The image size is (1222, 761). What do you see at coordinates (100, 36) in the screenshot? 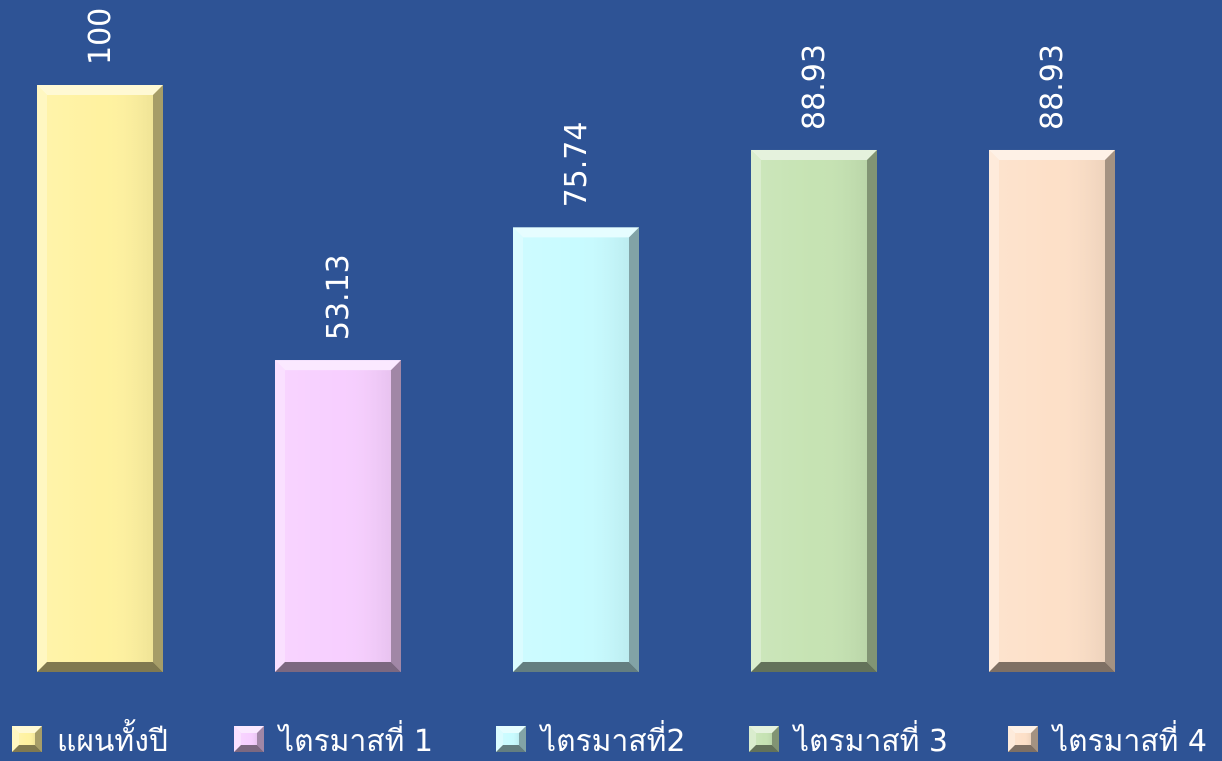
I see `value-label-1: 100` at bounding box center [100, 36].